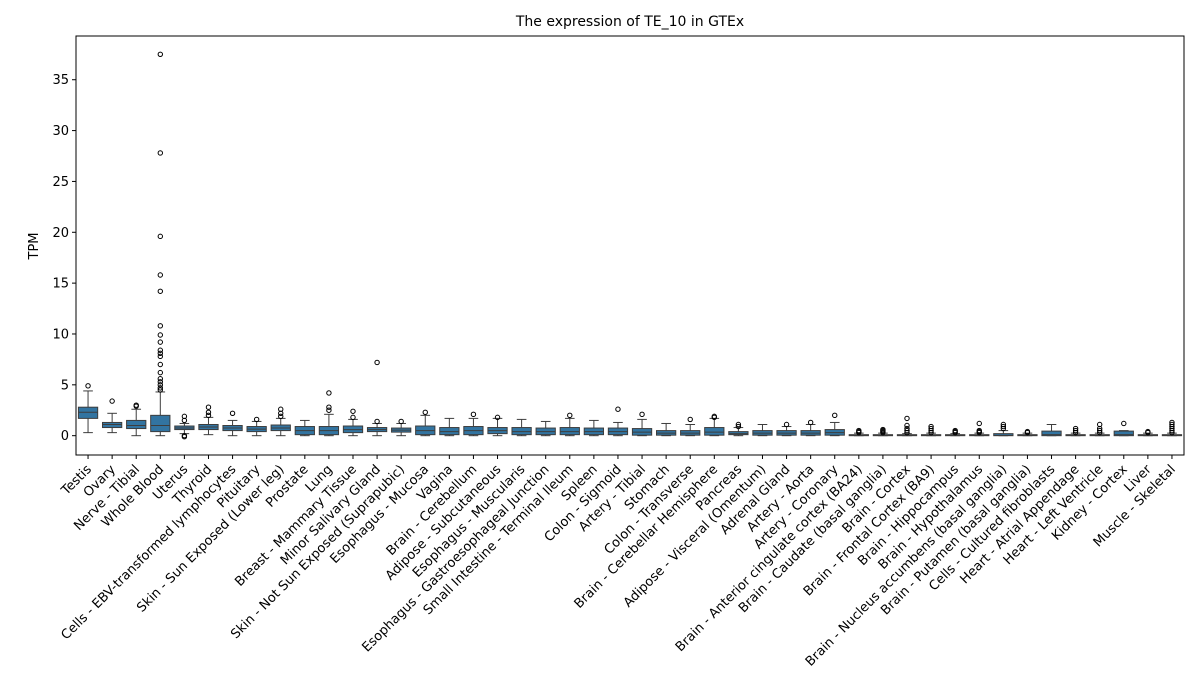  What do you see at coordinates (60, 233) in the screenshot?
I see `y-tick-label: 20` at bounding box center [60, 233].